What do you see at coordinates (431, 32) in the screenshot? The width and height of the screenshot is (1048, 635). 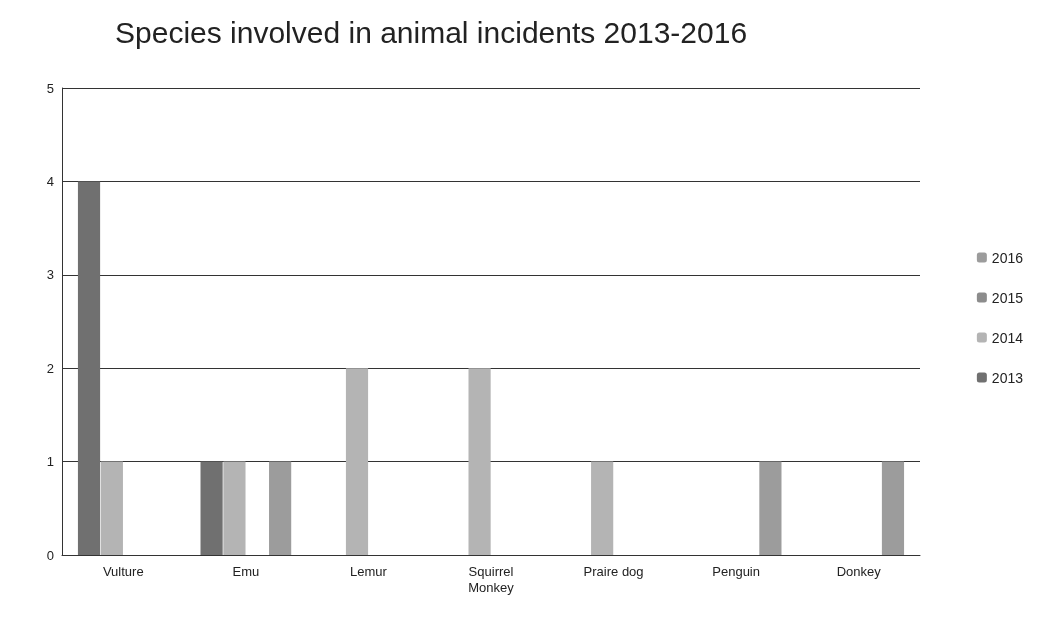 I see `chart-title: Species involved in animal incidents 2013-2016` at bounding box center [431, 32].